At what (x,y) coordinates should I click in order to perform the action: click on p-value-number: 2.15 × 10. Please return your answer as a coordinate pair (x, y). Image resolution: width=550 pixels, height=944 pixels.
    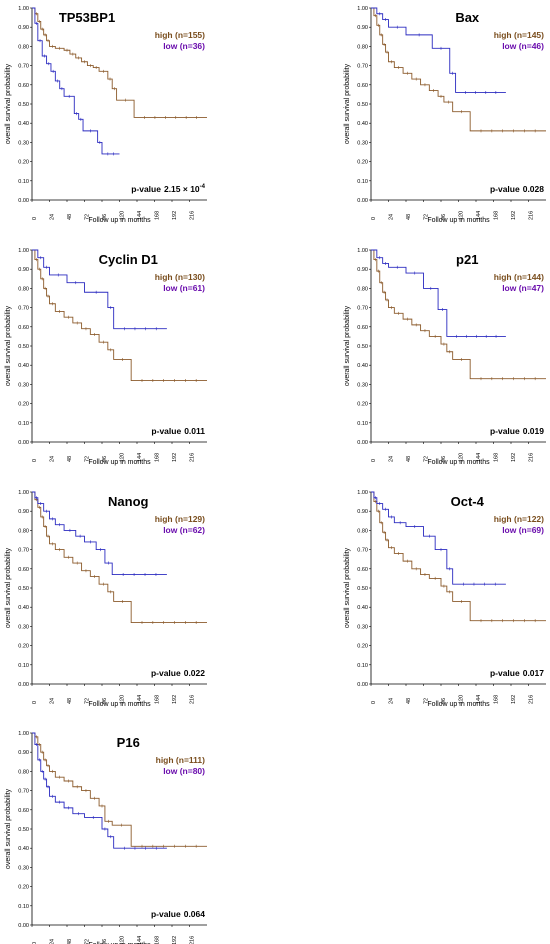
    Looking at the image, I should click on (182, 189).